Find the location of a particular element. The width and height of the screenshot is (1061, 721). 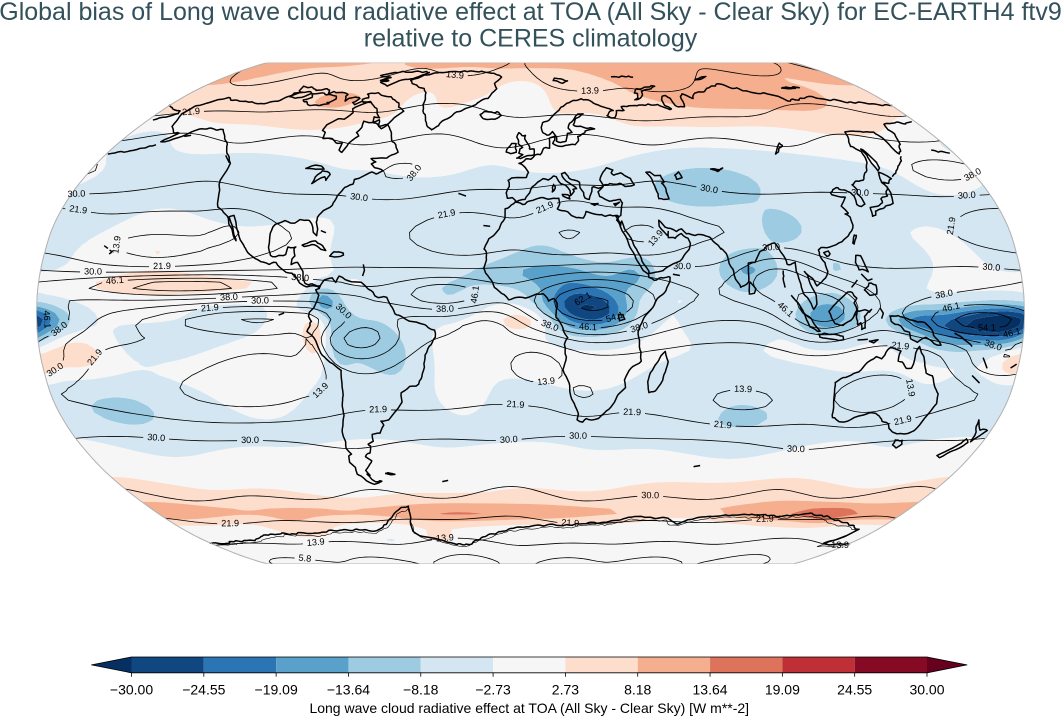

svg-text: −30.00 is located at coordinates (131, 689).